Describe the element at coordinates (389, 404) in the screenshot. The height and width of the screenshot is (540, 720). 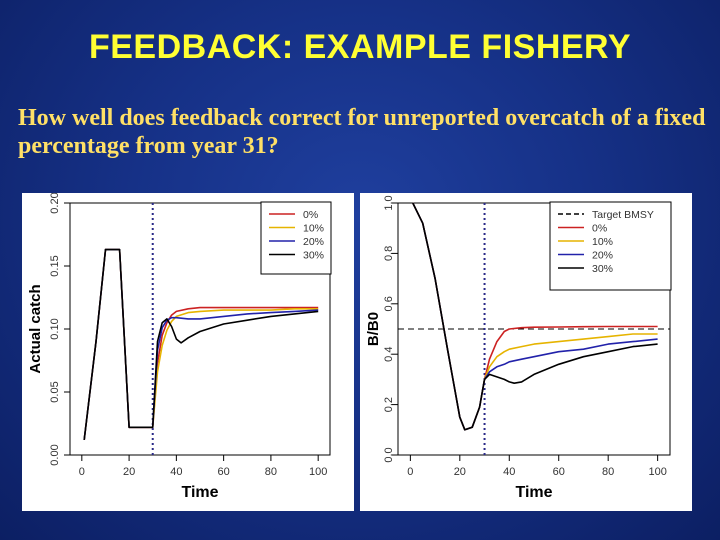
I see `y-tick-label: 0.2` at that location.